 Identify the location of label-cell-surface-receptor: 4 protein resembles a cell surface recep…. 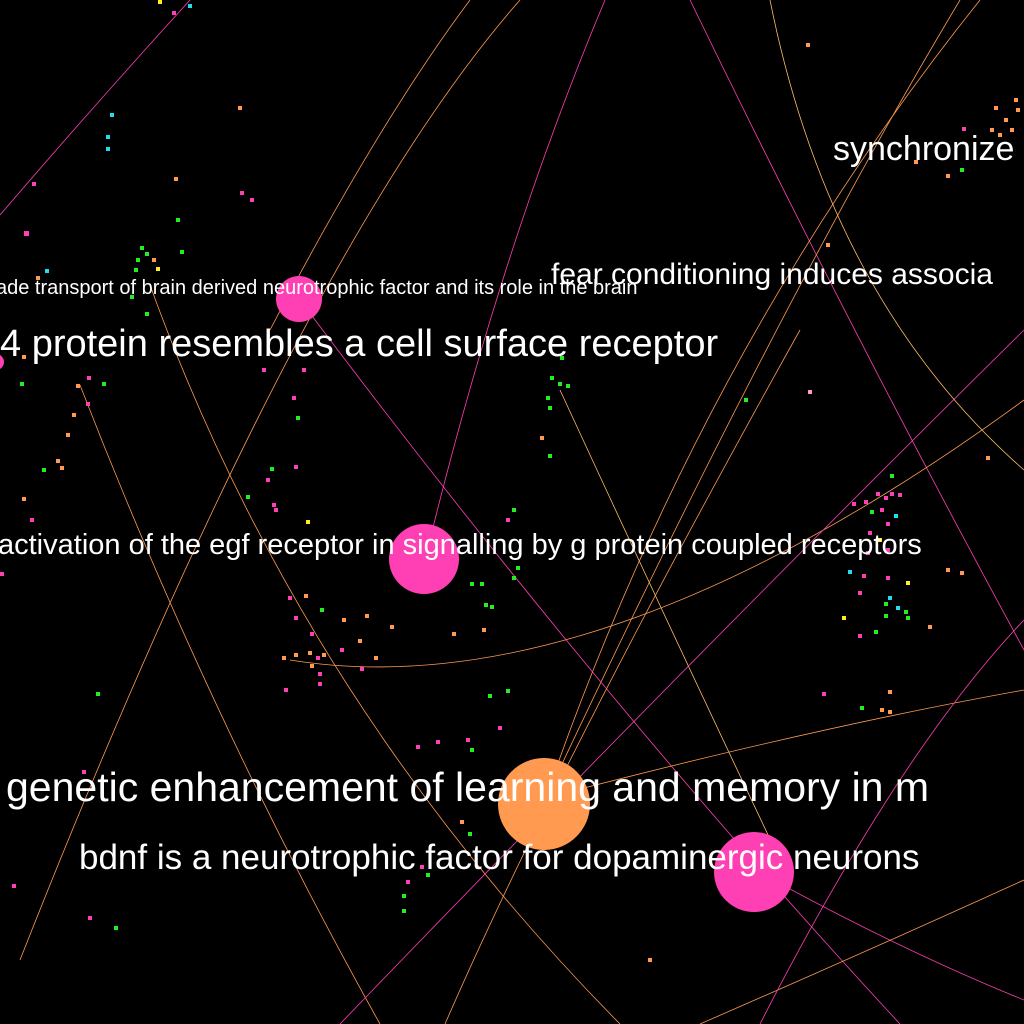
(359, 344).